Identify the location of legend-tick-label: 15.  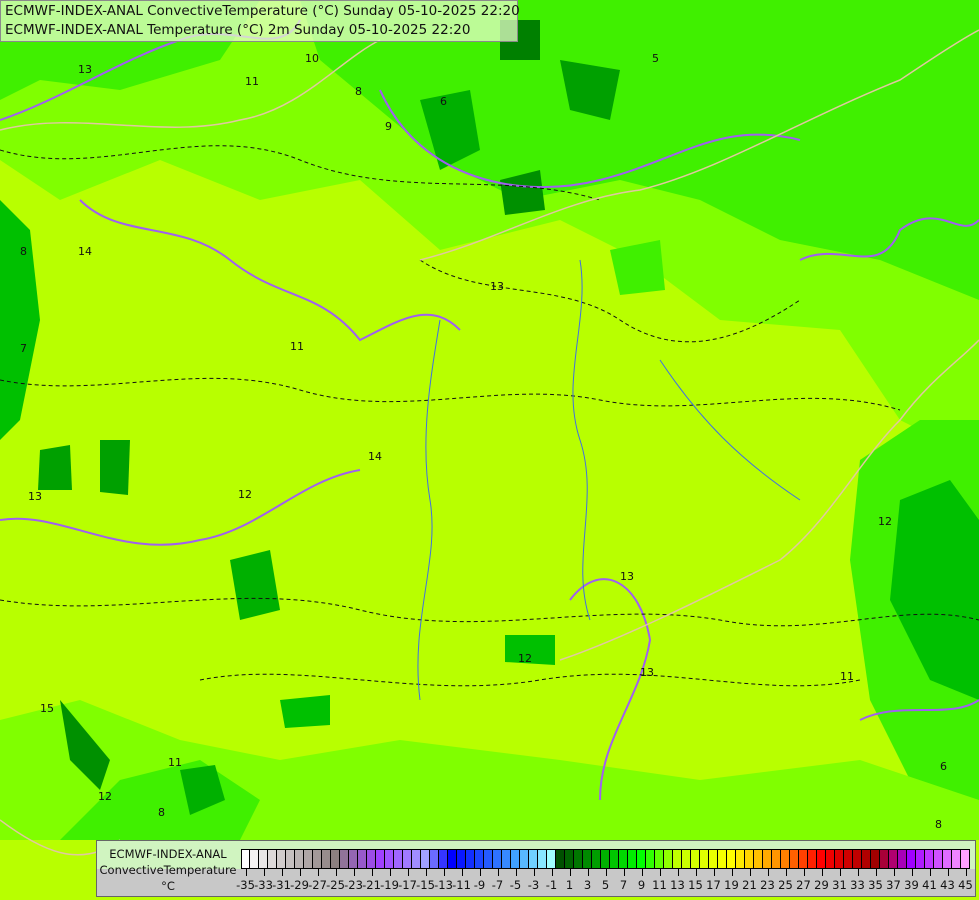
(695, 885).